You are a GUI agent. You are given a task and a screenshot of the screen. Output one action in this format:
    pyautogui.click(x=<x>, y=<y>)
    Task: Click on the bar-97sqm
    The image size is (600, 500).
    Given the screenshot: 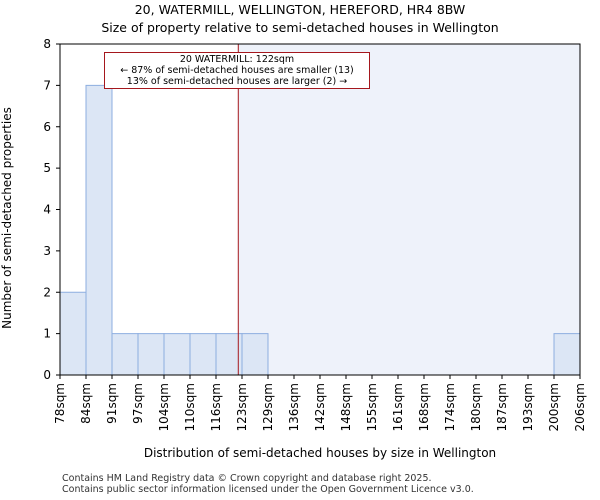 What is the action you would take?
    pyautogui.click(x=151, y=354)
    